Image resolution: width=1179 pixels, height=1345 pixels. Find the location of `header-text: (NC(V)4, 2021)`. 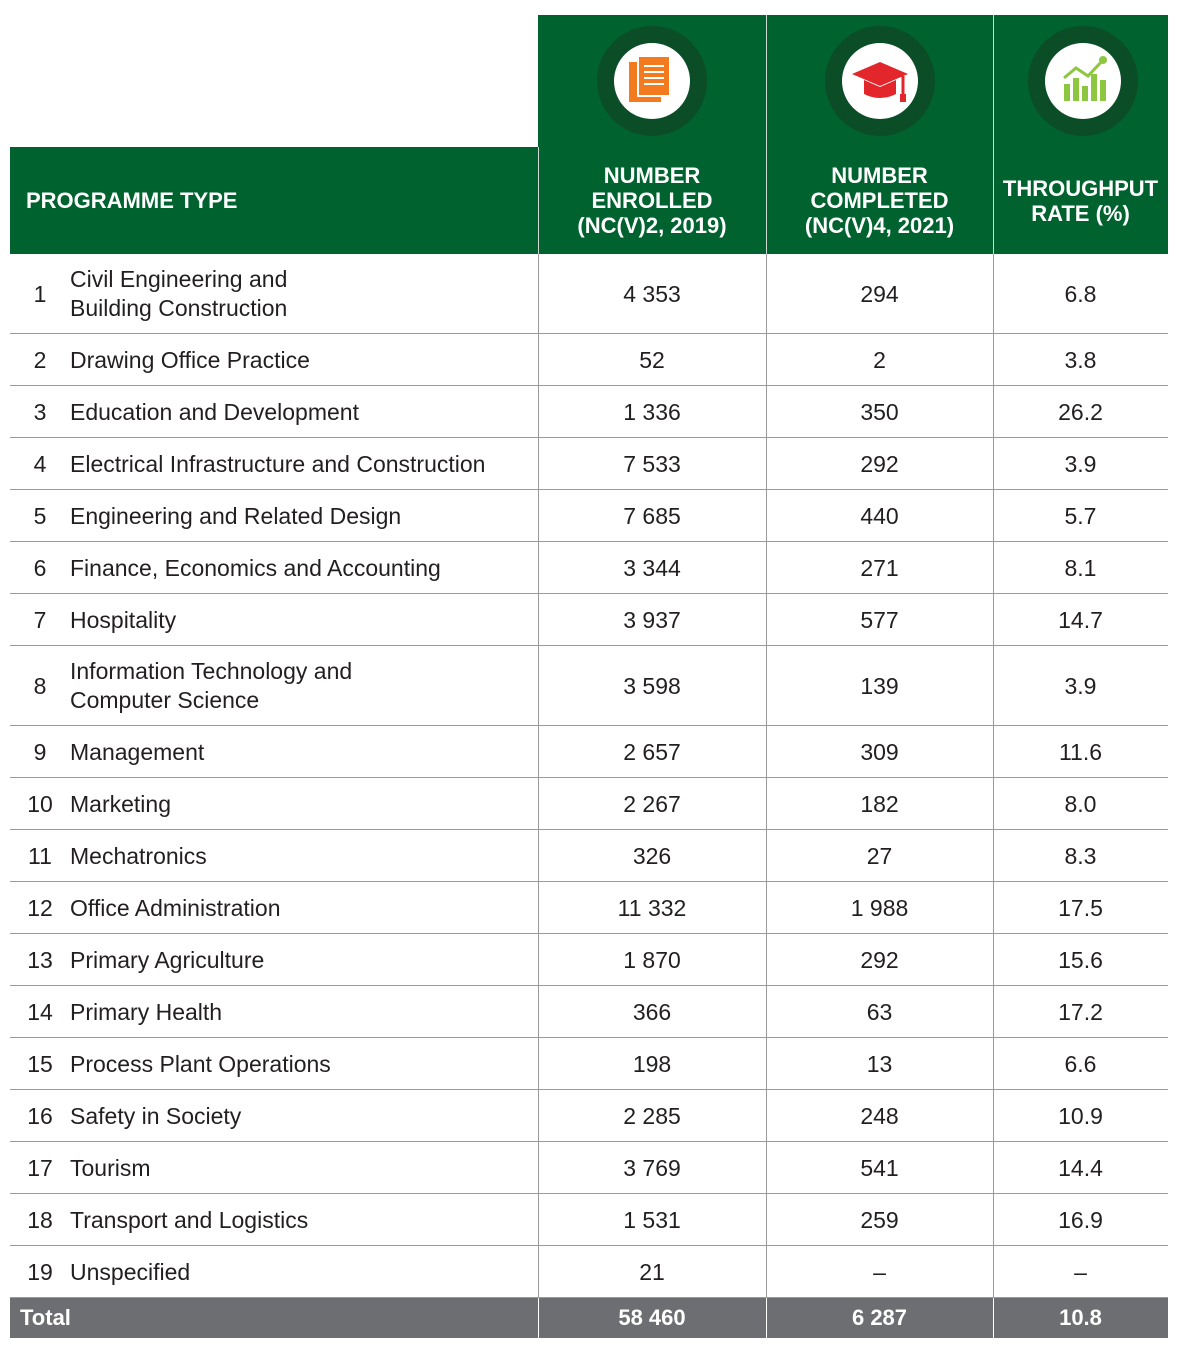

header-text: (NC(V)4, 2021) is located at coordinates (879, 225).